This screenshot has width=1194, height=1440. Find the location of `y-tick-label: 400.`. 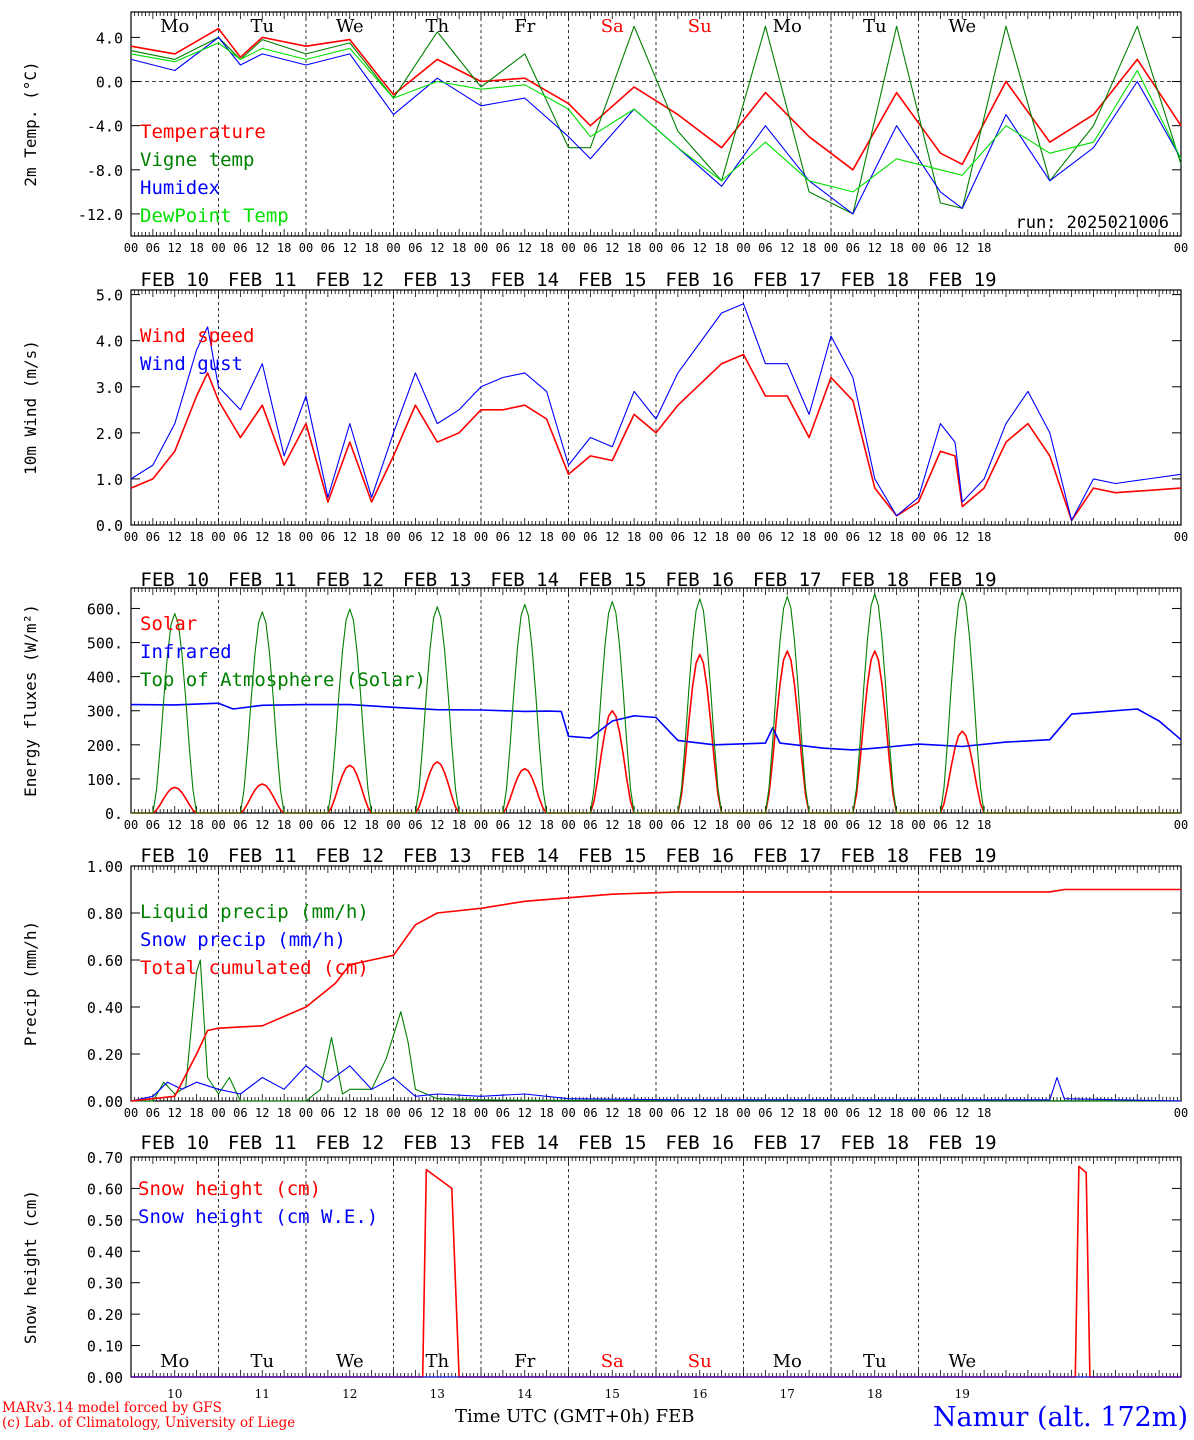

y-tick-label: 400. is located at coordinates (105, 678).